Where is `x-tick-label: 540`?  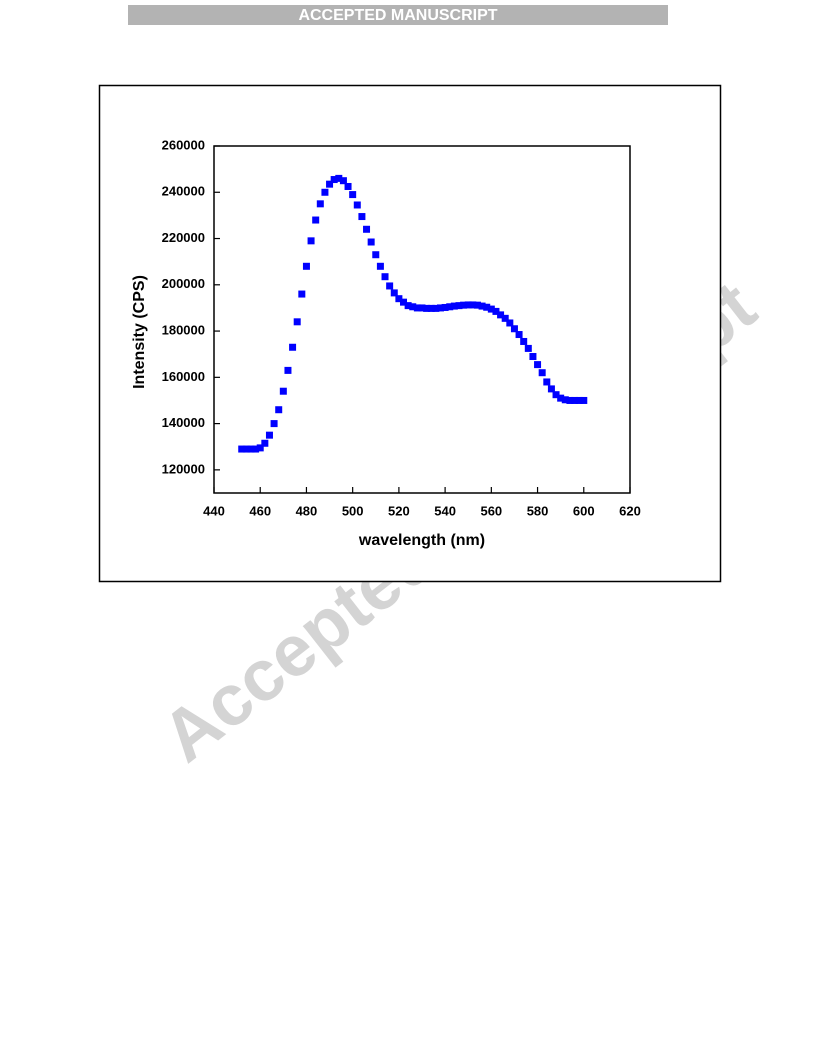
x-tick-label: 540 is located at coordinates (445, 510).